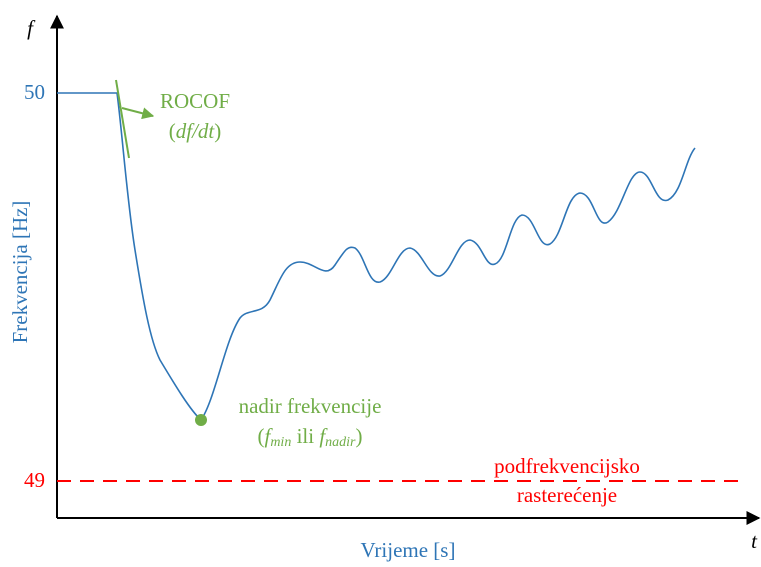  What do you see at coordinates (138, 113) in the screenshot?
I see `rocof-arrow` at bounding box center [138, 113].